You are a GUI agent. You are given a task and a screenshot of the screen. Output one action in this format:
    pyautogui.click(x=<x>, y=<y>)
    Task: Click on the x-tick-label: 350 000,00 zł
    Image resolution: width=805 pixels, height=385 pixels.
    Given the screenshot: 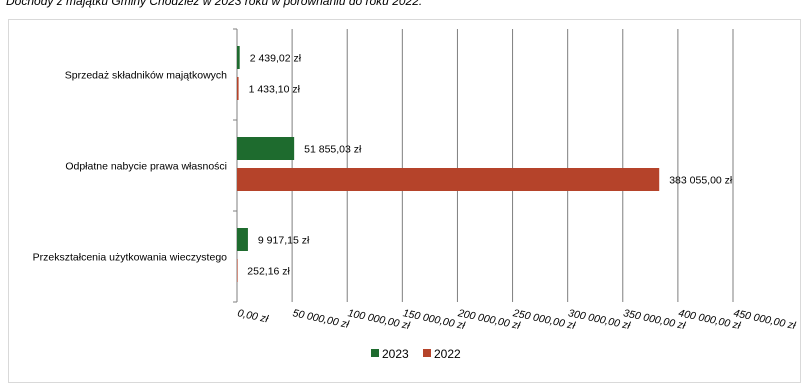 What is the action you would take?
    pyautogui.click(x=654, y=319)
    